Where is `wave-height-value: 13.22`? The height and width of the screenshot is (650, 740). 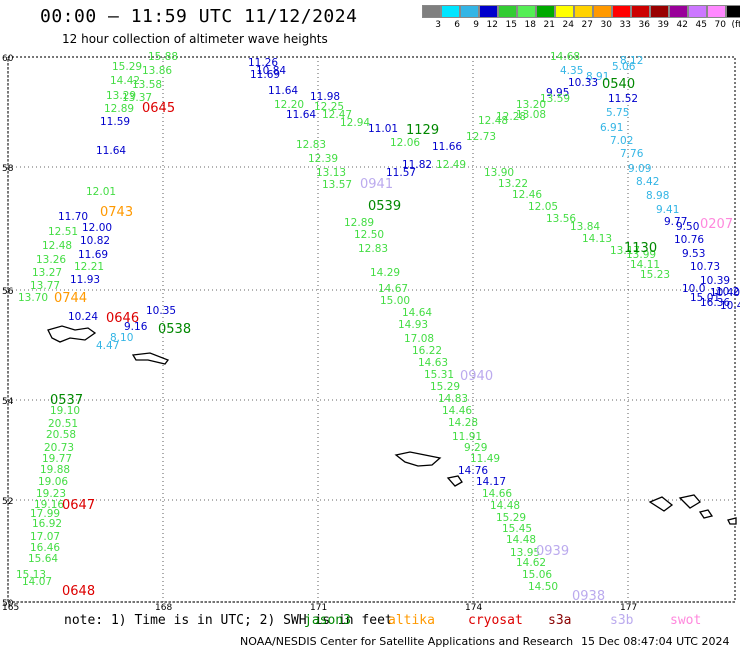 wave-height-value: 13.22 is located at coordinates (513, 184).